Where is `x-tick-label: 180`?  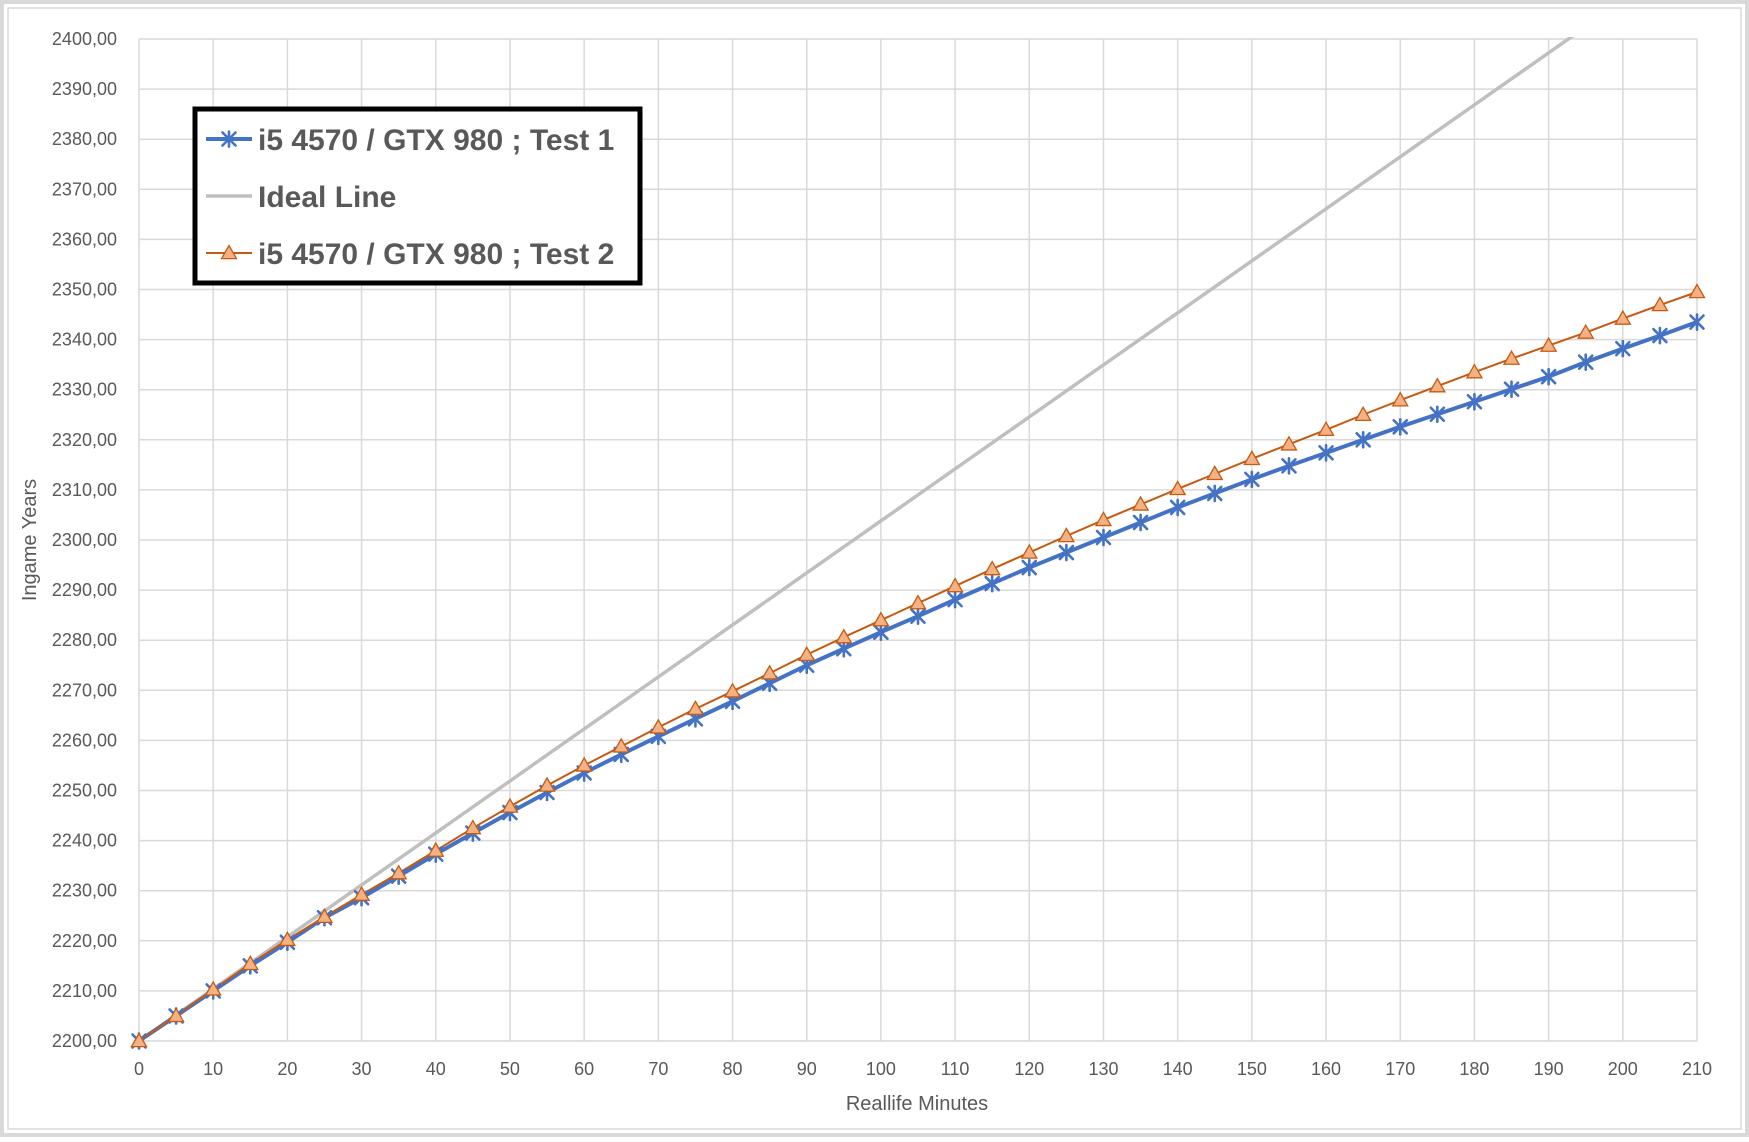 x-tick-label: 180 is located at coordinates (1474, 1069).